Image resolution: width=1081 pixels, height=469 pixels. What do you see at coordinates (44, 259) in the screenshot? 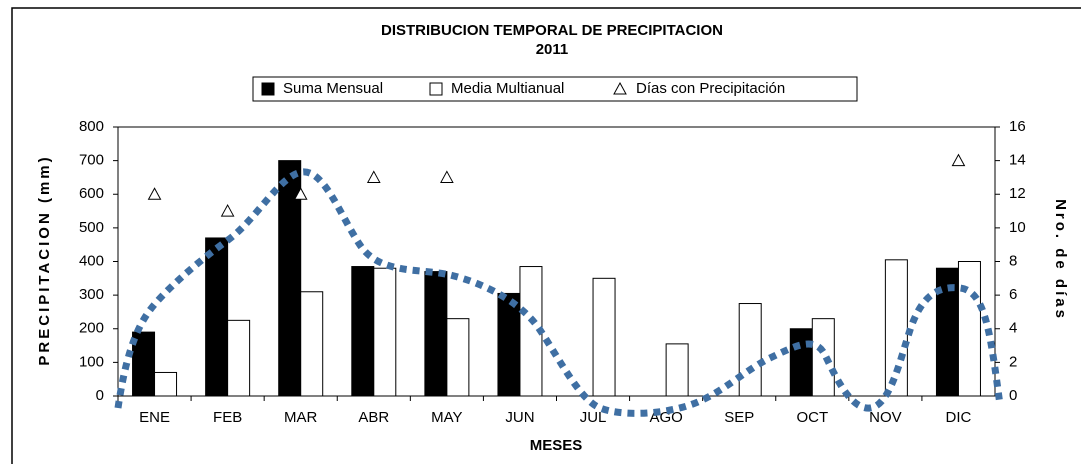
I see `y-axis-label: PRECIPITACION (mm)` at bounding box center [44, 259].